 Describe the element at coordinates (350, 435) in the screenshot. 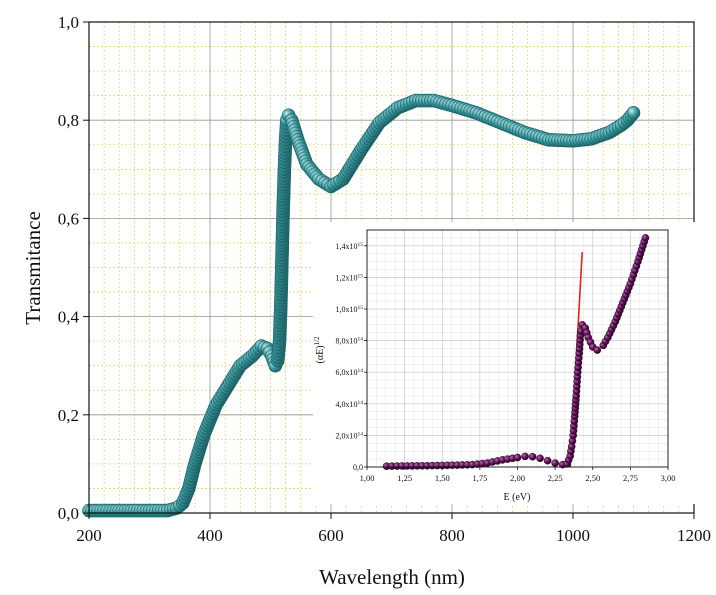

I see `inset-y-tick-label: 2,0x1014` at that location.